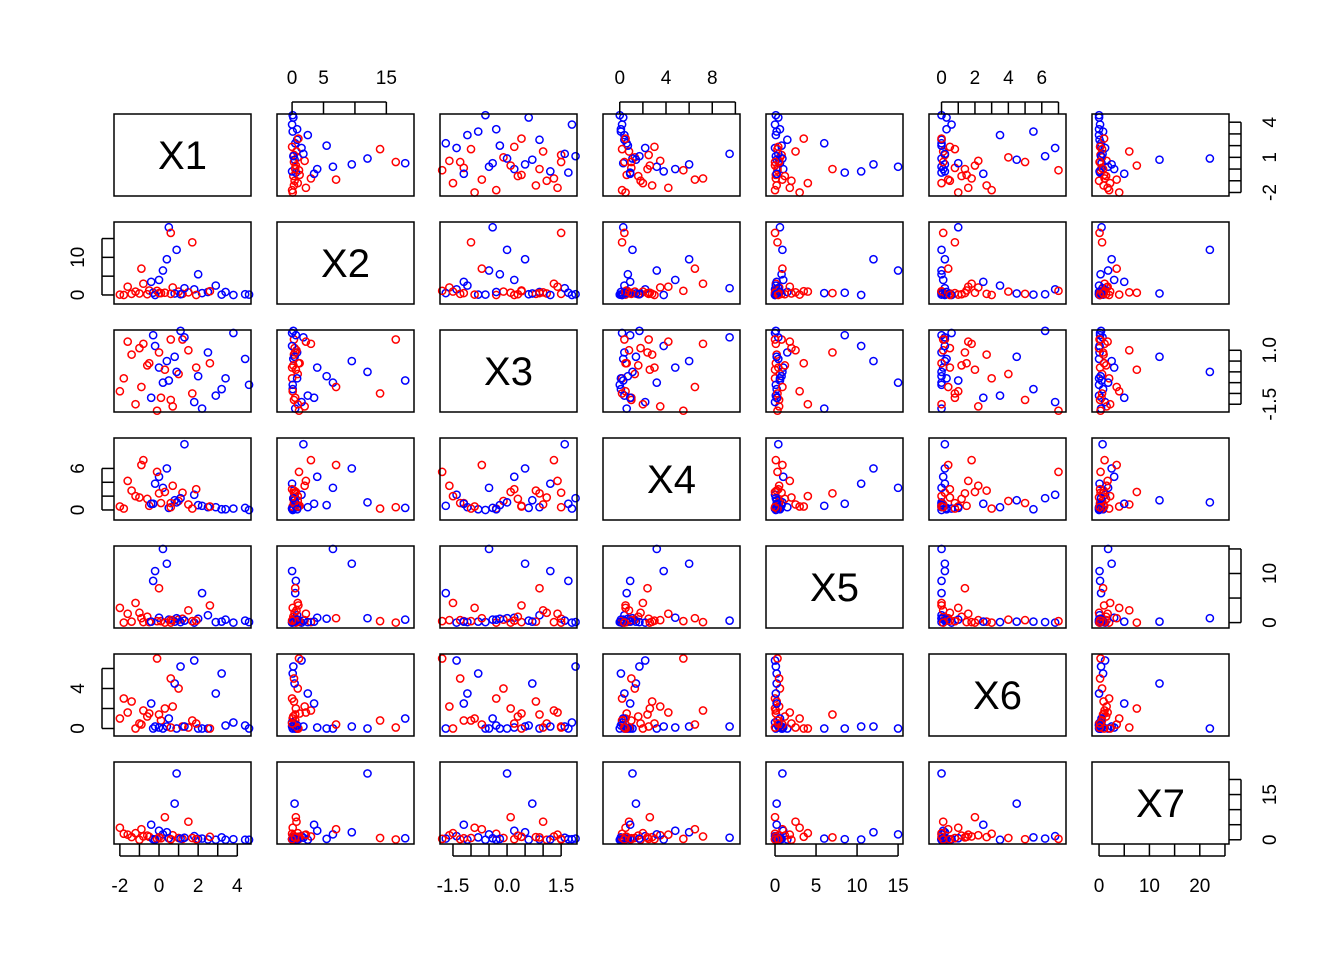 The image size is (1344, 960). I want to click on tick-label-X5: 10, so click(856, 886).